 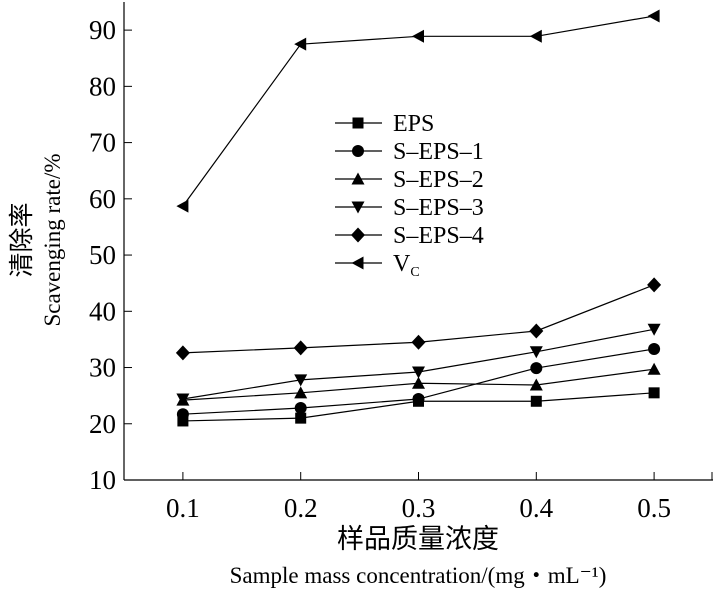 I want to click on legend-item: S–EPS–1, so click(x=409, y=152).